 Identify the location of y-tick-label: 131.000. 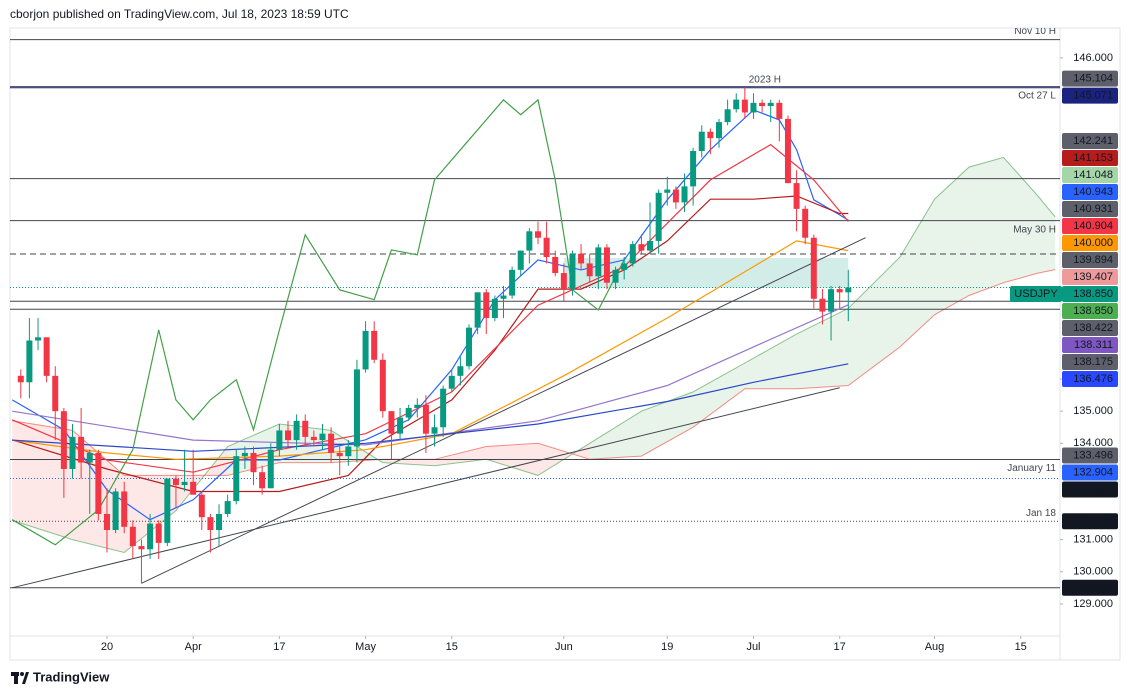
(1093, 540).